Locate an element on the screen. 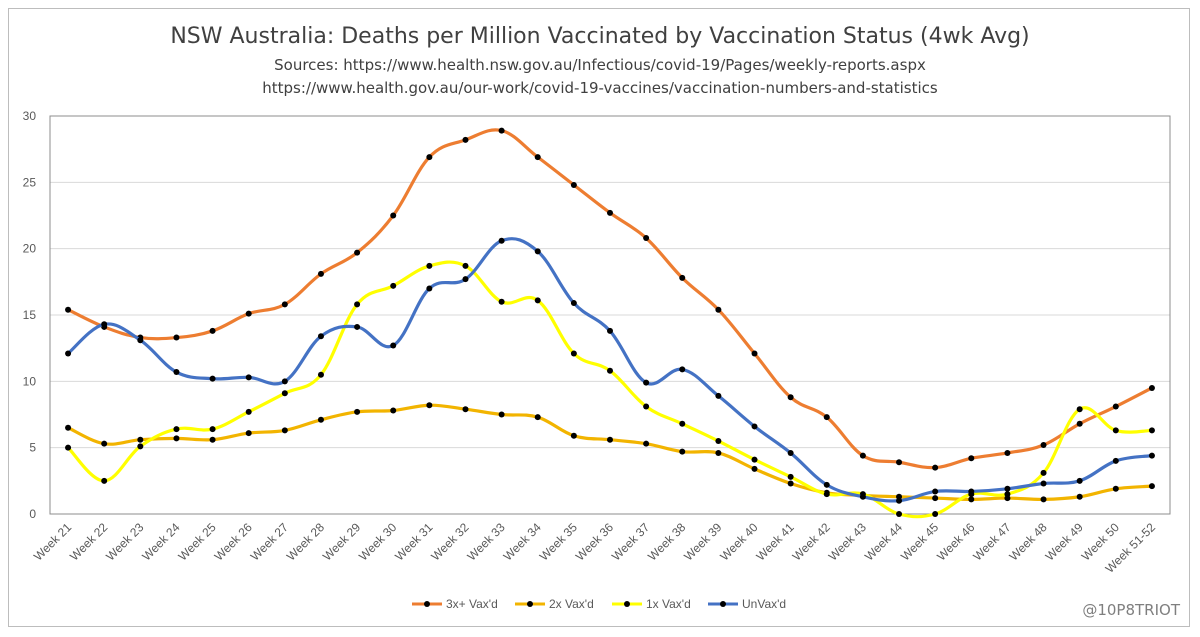  x-tick-label: Week 42 is located at coordinates (811, 541).